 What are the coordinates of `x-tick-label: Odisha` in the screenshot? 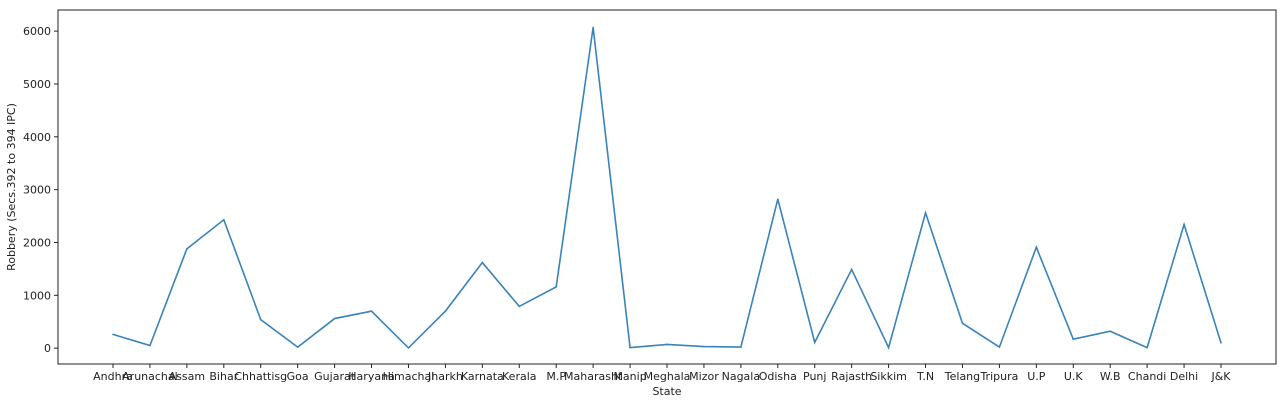 It's located at (778, 376).